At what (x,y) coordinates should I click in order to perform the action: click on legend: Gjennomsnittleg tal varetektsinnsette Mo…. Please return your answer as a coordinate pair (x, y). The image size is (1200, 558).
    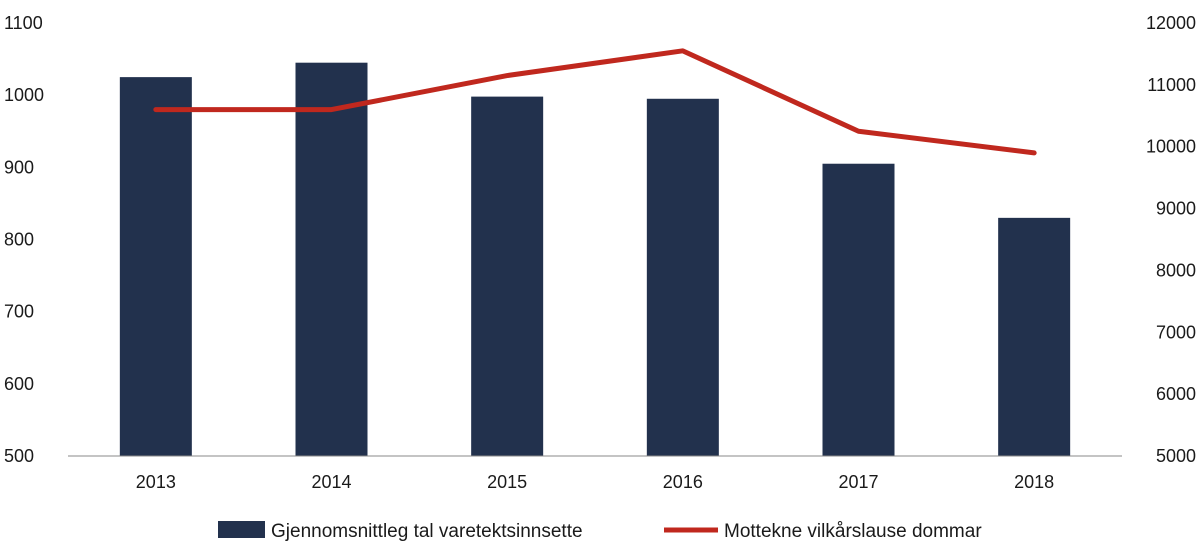
    Looking at the image, I should click on (600, 531).